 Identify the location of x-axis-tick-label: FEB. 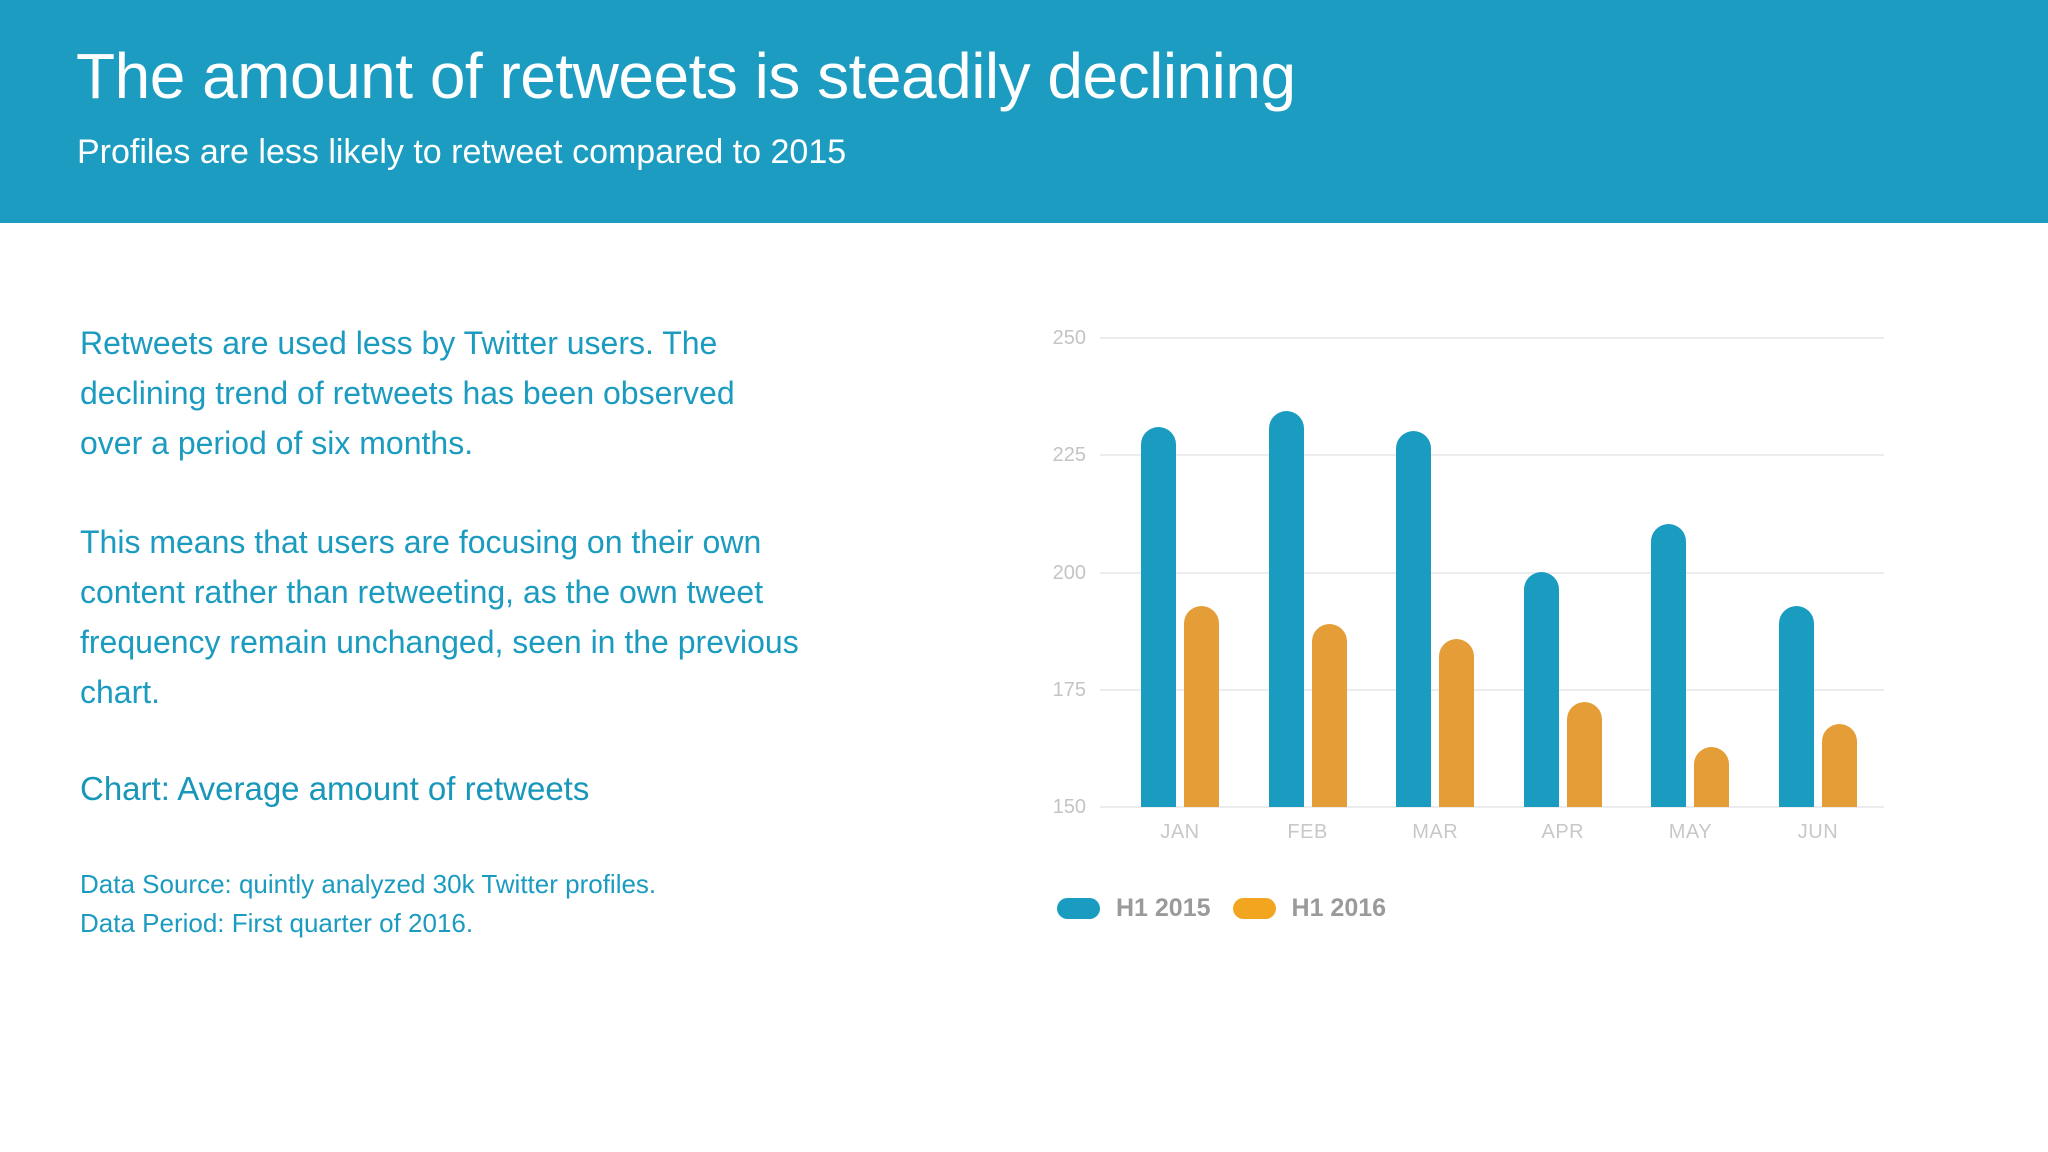
(1307, 832).